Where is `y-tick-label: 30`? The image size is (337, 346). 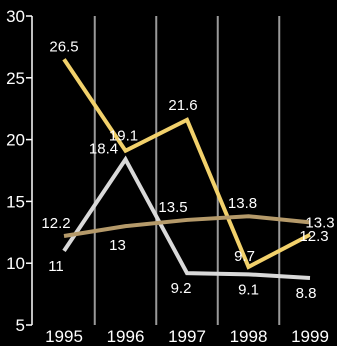
y-tick-label: 30 is located at coordinates (15, 16).